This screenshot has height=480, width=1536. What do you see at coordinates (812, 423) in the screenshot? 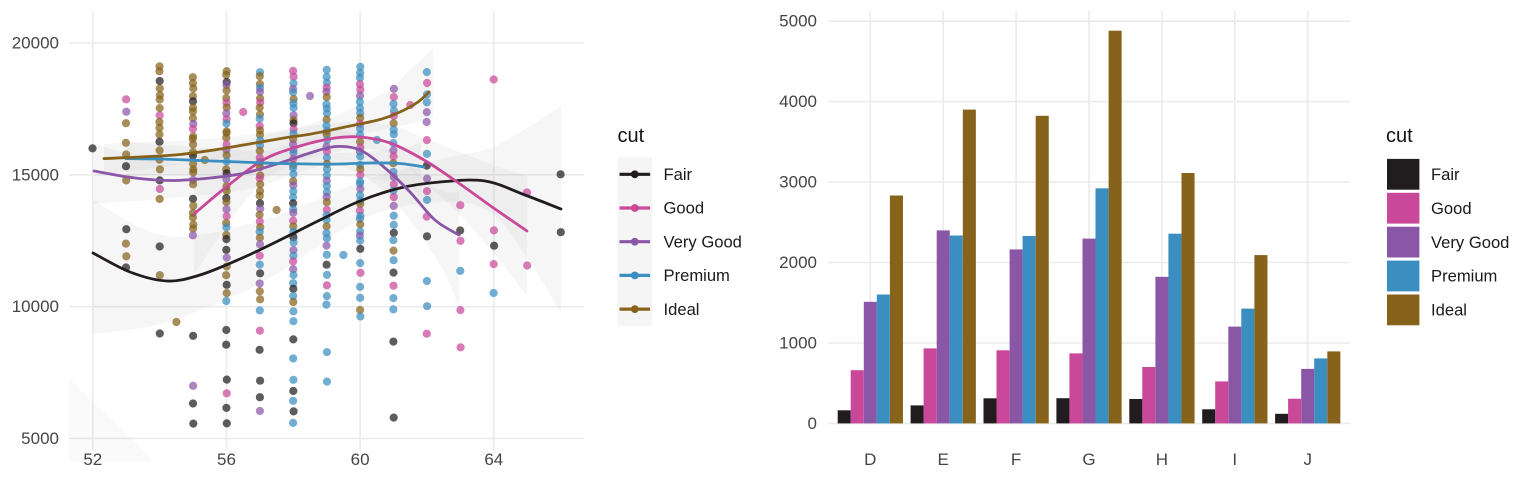
I see `svg-text: 0` at bounding box center [812, 423].